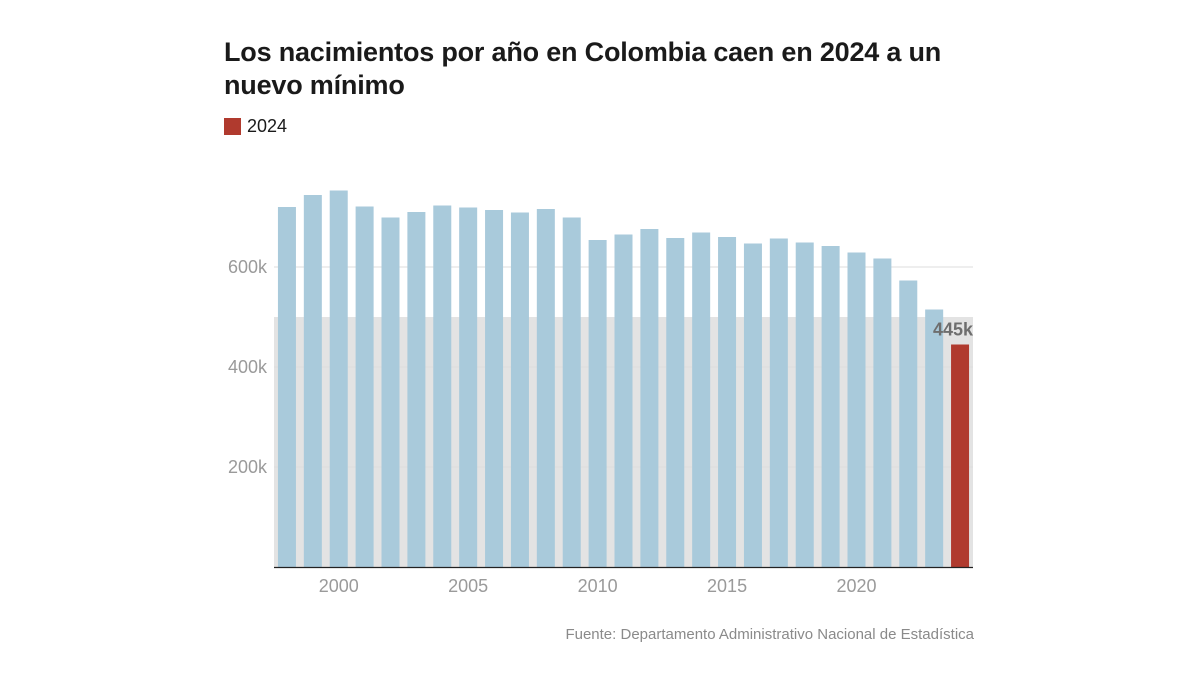  I want to click on y-tick-label: 400k, so click(248, 367).